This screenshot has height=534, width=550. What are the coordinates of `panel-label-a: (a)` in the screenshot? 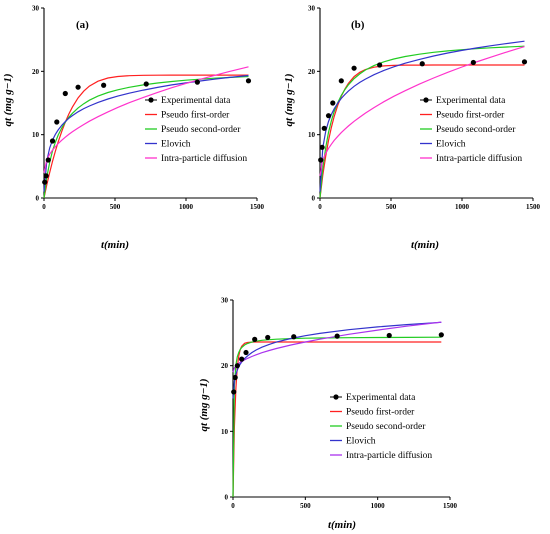 It's located at (82, 25).